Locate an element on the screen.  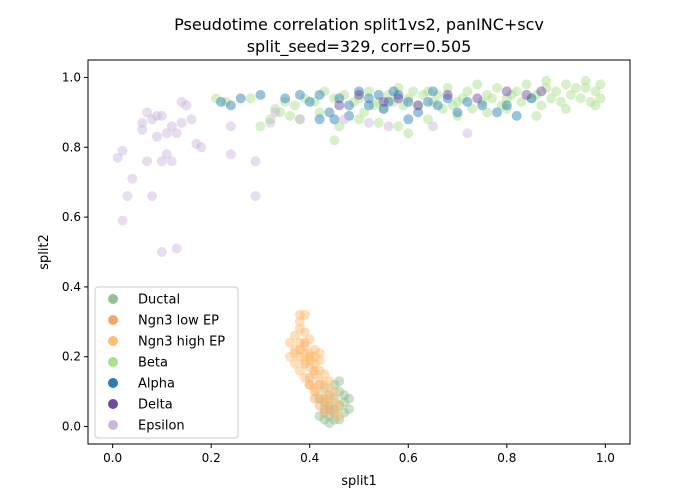
x-tick-label-1: 0.2 is located at coordinates (211, 458).